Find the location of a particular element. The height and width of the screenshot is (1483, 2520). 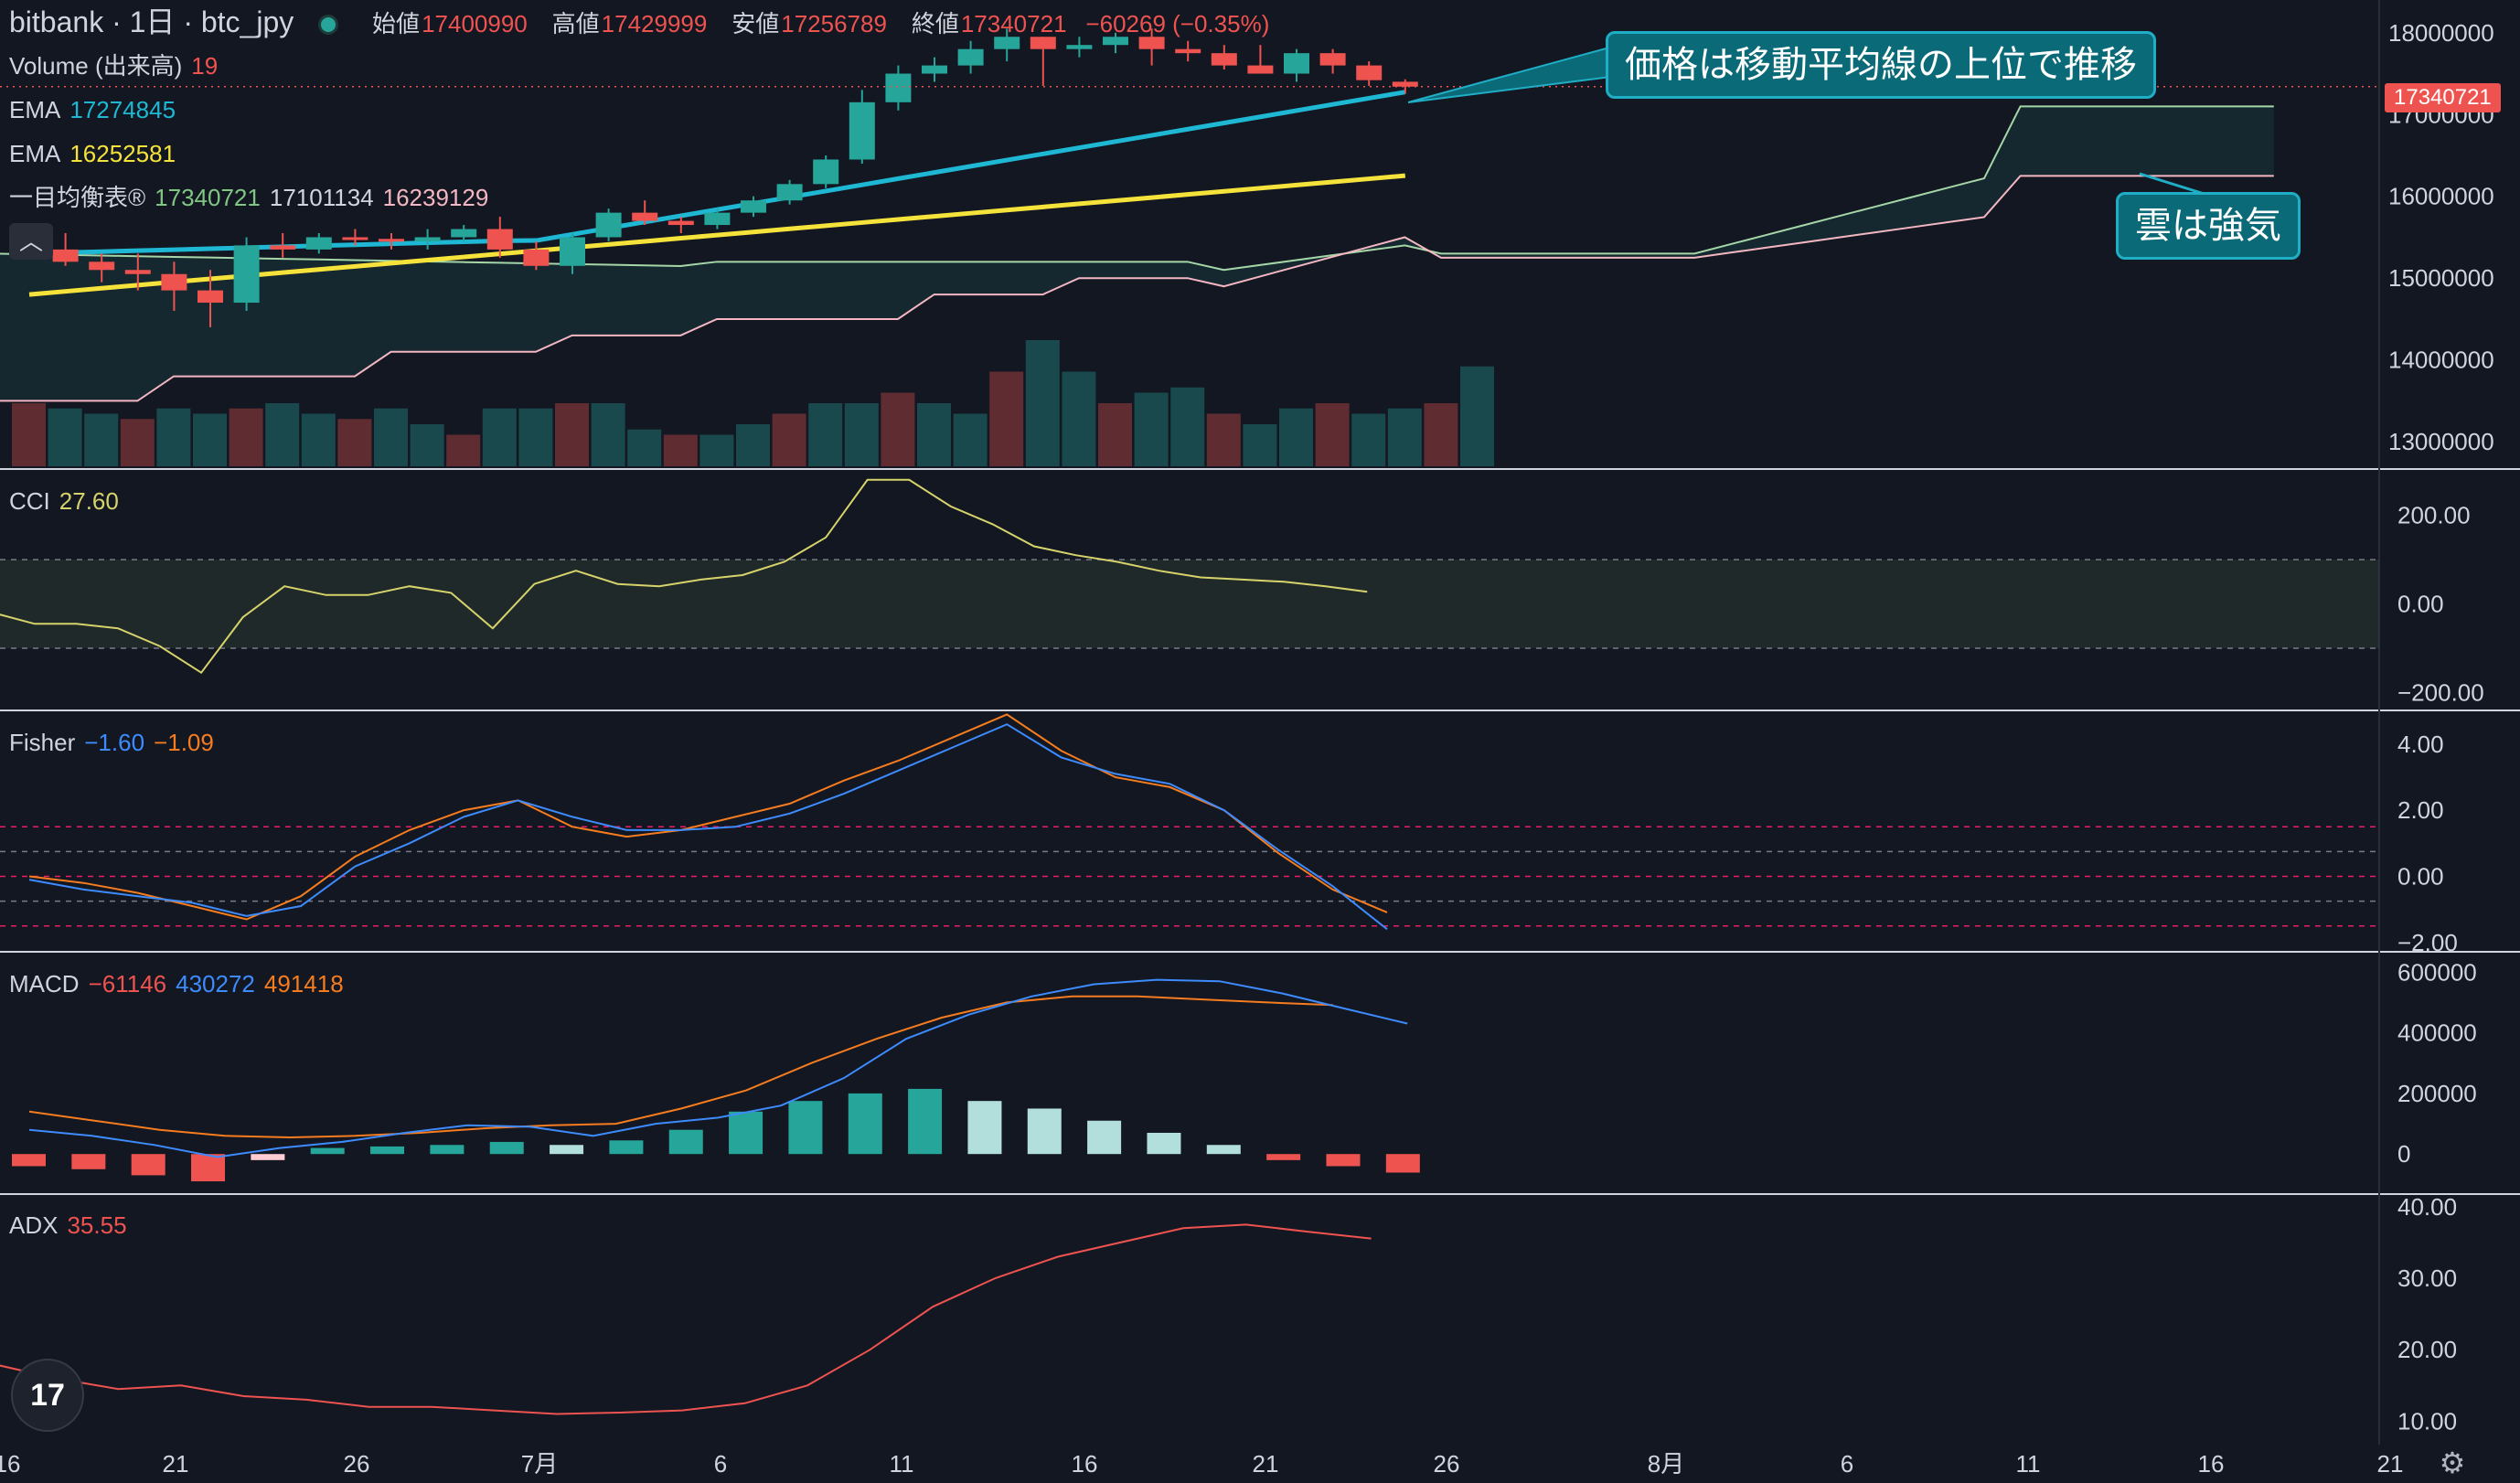

callout-ema: 価格は移動平均線の上位で推移 is located at coordinates (1881, 65).